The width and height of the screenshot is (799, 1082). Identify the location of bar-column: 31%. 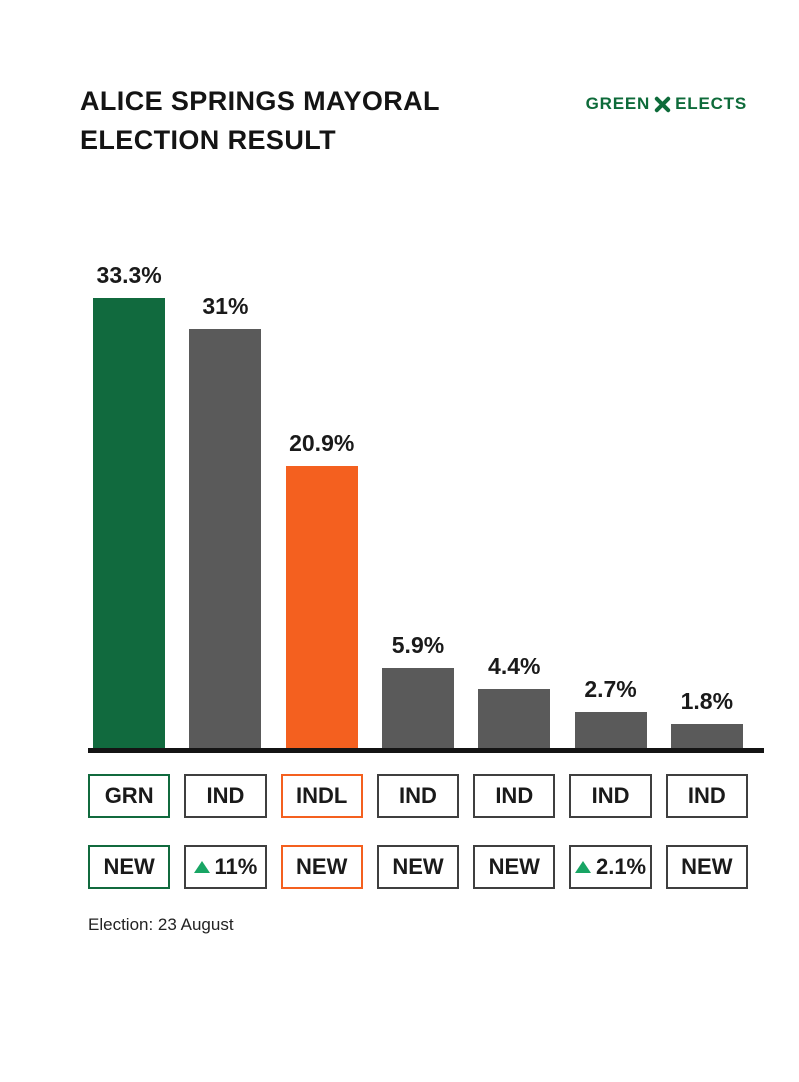
(225, 520).